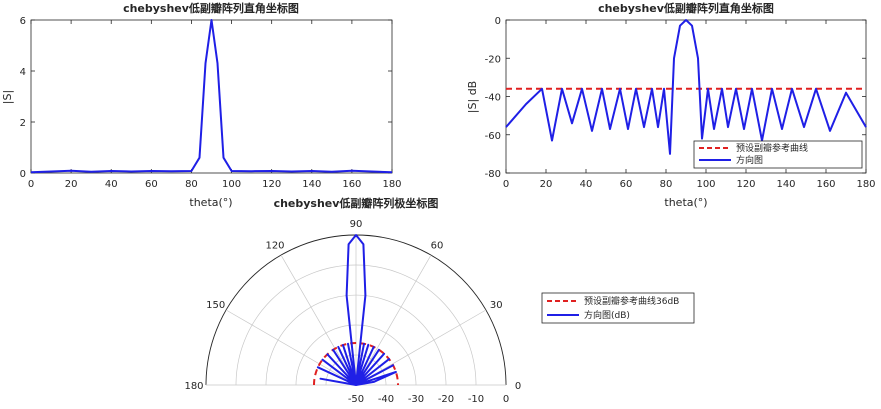 This screenshot has width=881, height=409. Describe the element at coordinates (493, 98) in the screenshot. I see `chart-db-ytick-label: -40` at that location.